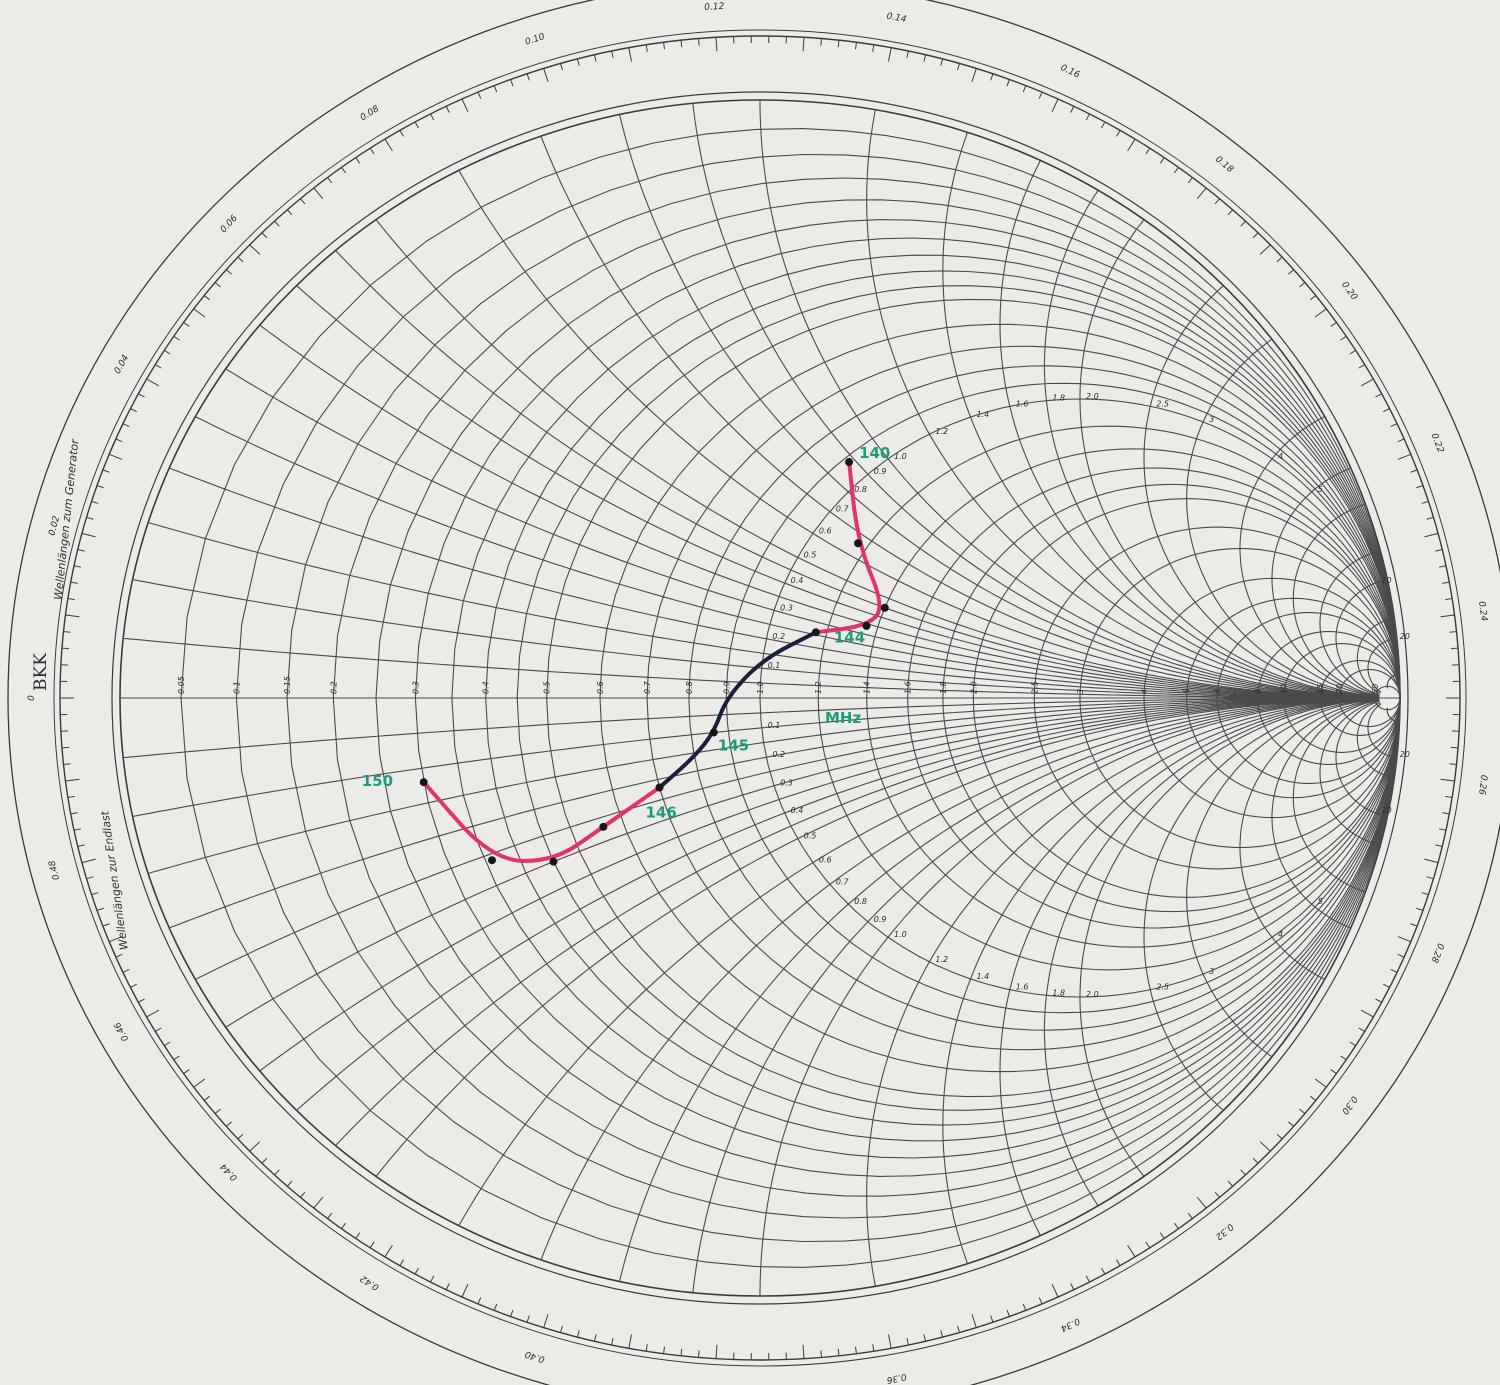 The height and width of the screenshot is (1385, 1500). I want to click on reactance-value-label: 0.4, so click(797, 580).